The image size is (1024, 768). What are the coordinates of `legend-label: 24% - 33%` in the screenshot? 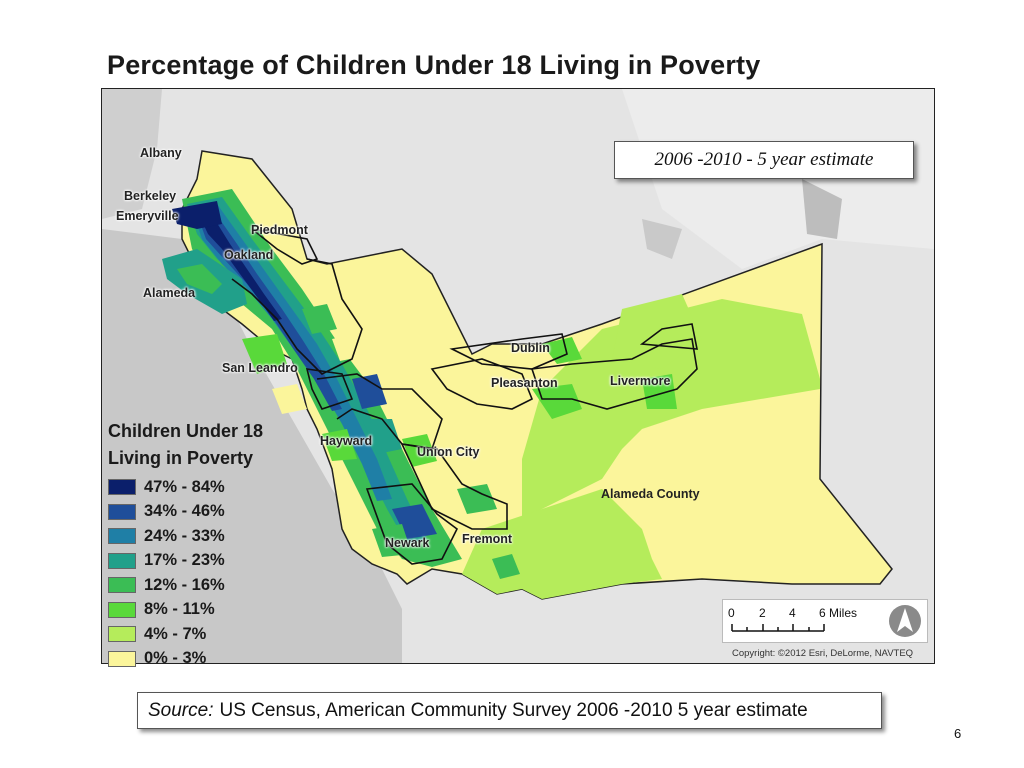 It's located at (184, 535).